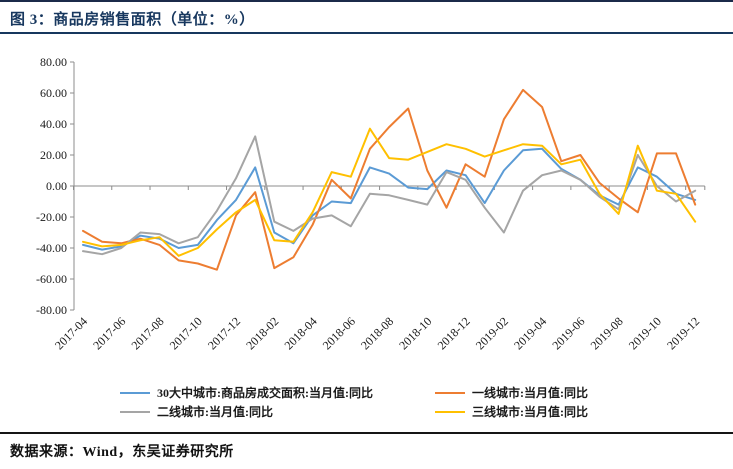 The image size is (733, 469). What do you see at coordinates (366, 33) in the screenshot?
I see `title-divider-line` at bounding box center [366, 33].